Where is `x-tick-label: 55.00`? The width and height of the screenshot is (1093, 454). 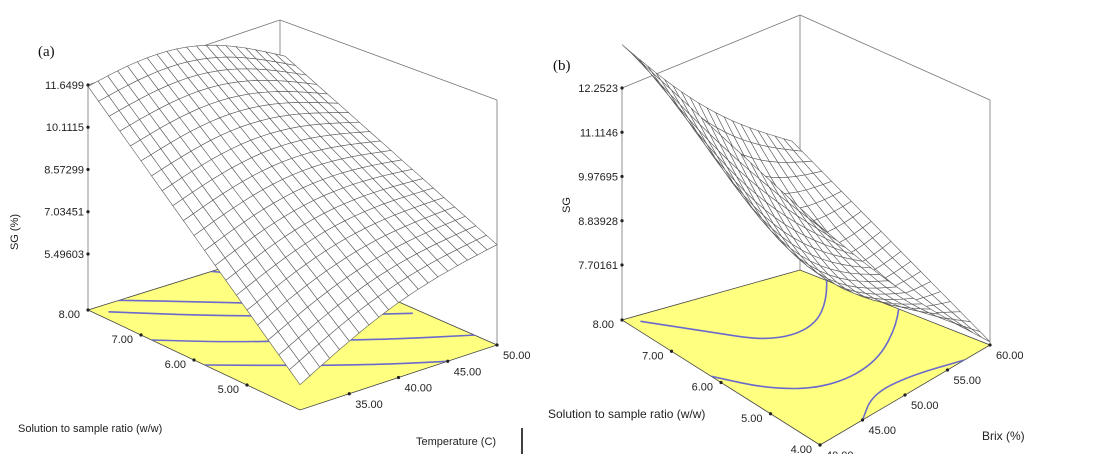 x-tick-label: 55.00 is located at coordinates (968, 381).